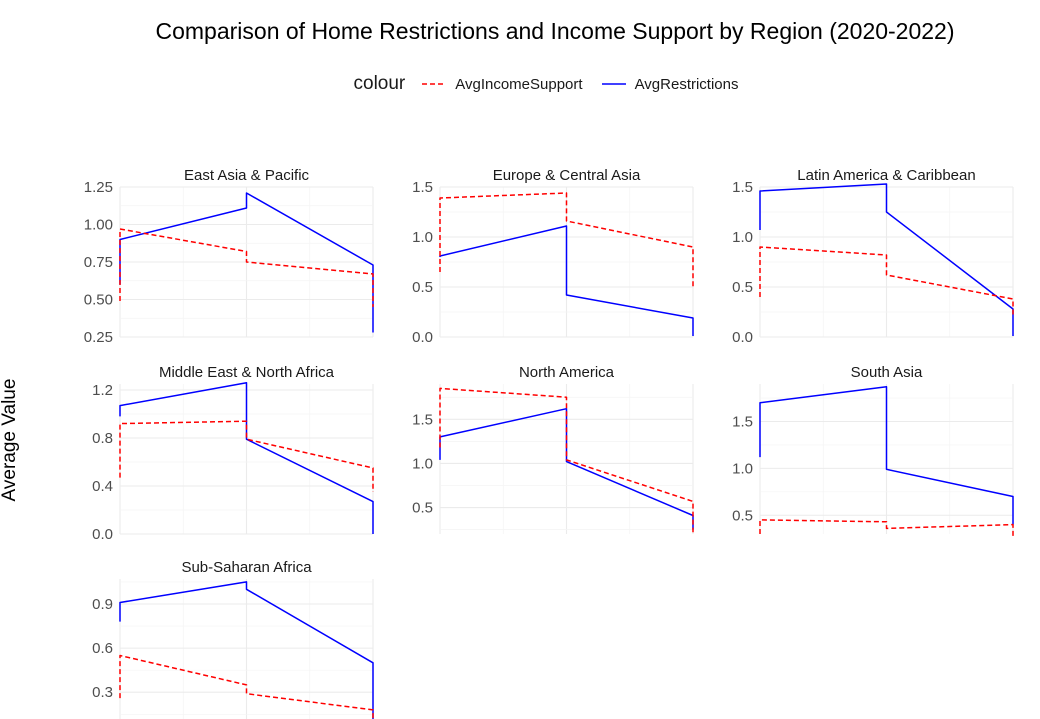 Image resolution: width=1040 pixels, height=719 pixels. What do you see at coordinates (102, 648) in the screenshot?
I see `y-tick-label: 0.6` at bounding box center [102, 648].